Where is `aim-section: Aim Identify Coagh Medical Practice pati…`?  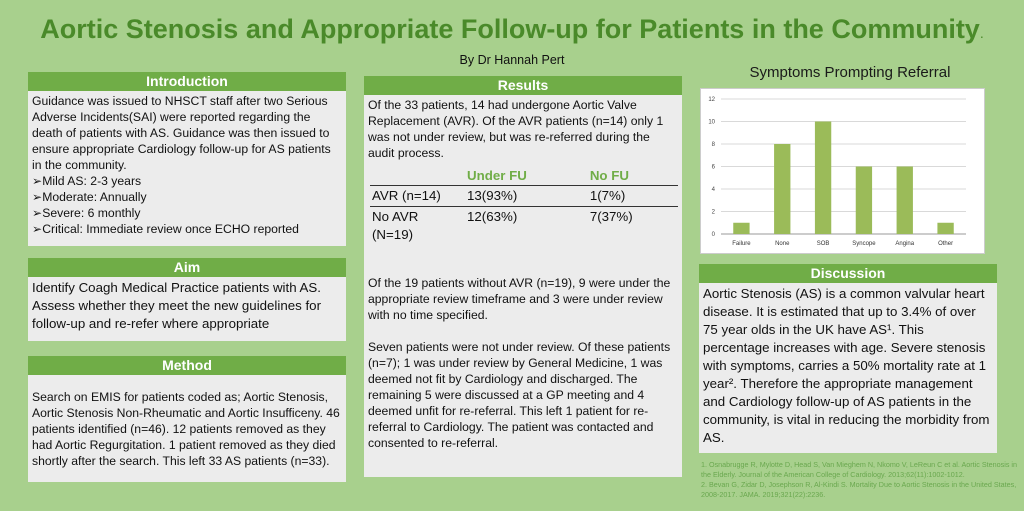 aim-section: Aim Identify Coagh Medical Practice pati… is located at coordinates (187, 299).